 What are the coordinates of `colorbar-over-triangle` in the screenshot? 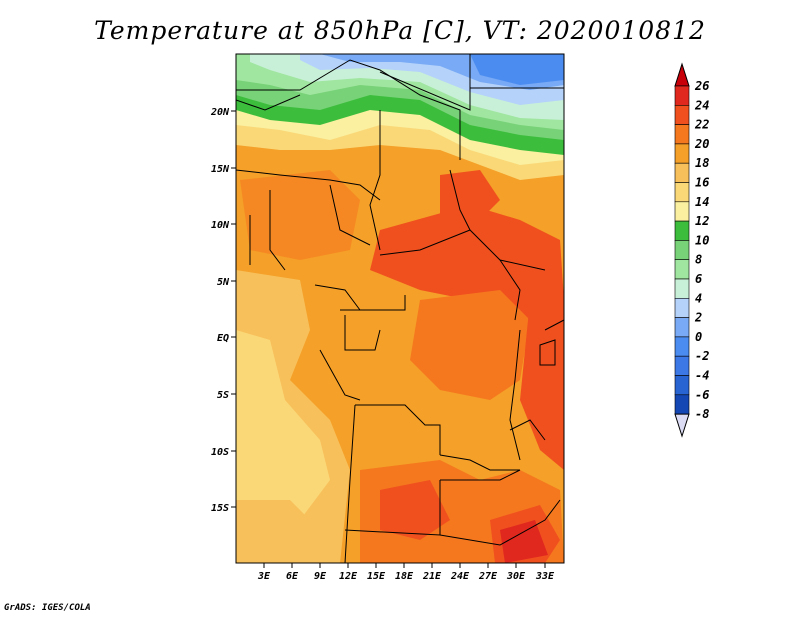 It's located at (682, 74).